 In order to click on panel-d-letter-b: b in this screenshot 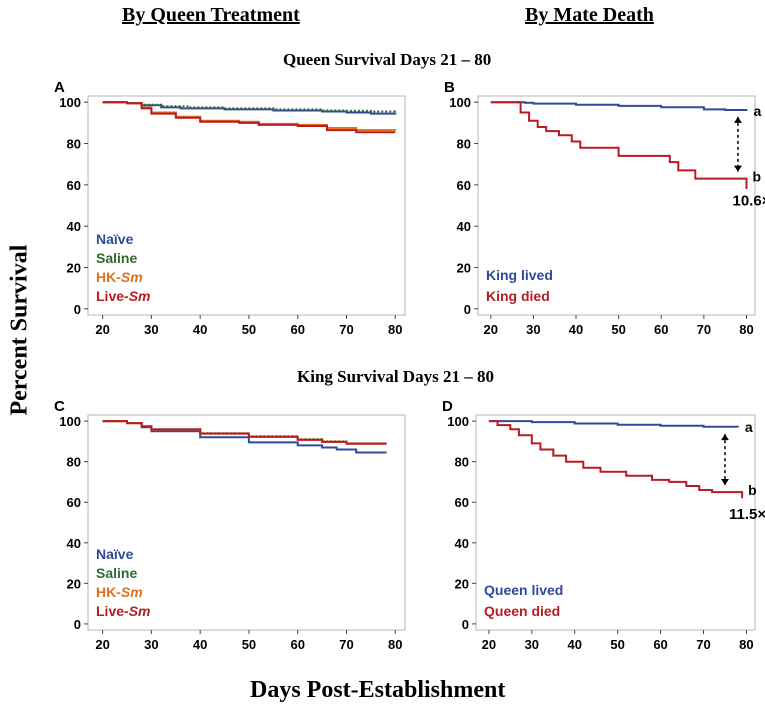, I will do `click(752, 490)`.